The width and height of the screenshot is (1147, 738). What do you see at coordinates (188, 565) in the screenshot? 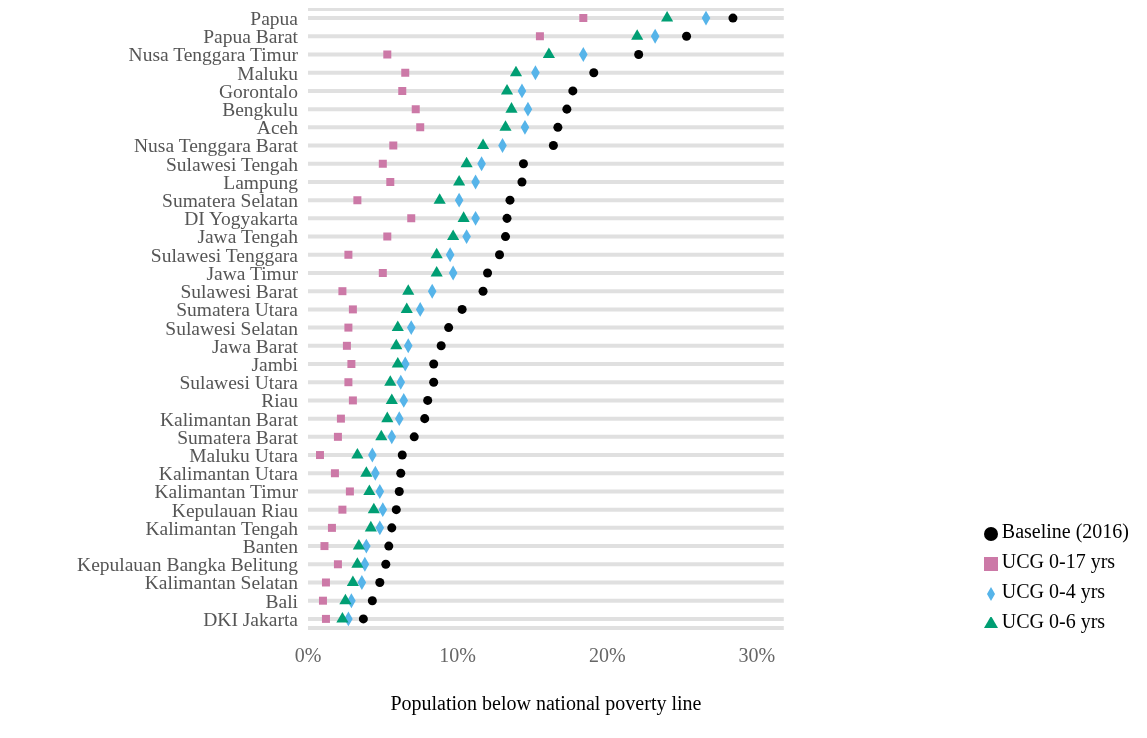
I see `y-tick-label: Kepulauan Bangka Belitung` at bounding box center [188, 565].